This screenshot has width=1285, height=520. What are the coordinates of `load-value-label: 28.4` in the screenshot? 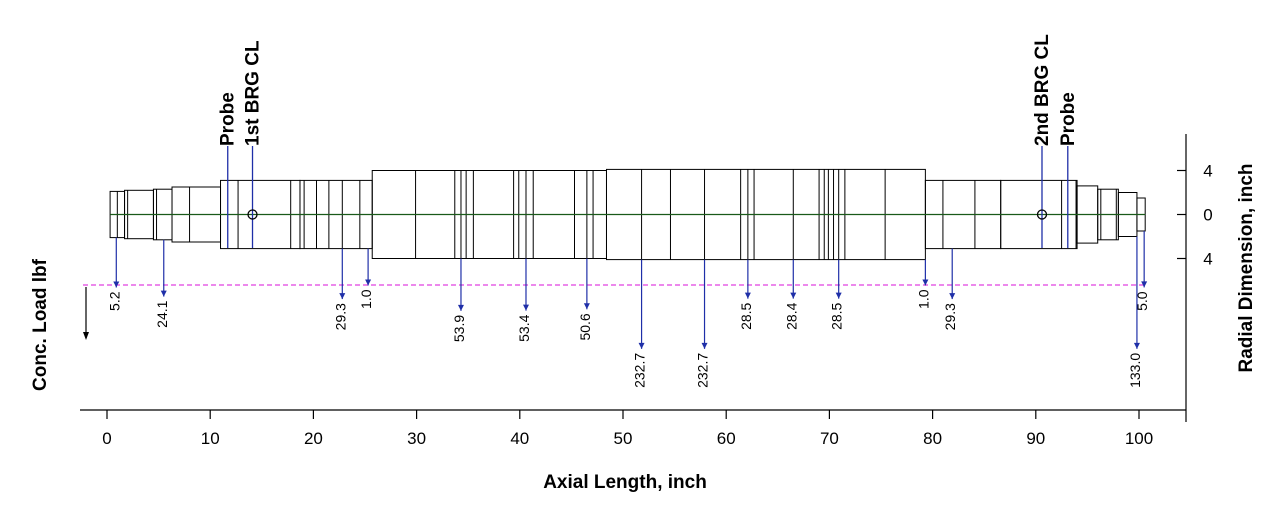 It's located at (791, 315).